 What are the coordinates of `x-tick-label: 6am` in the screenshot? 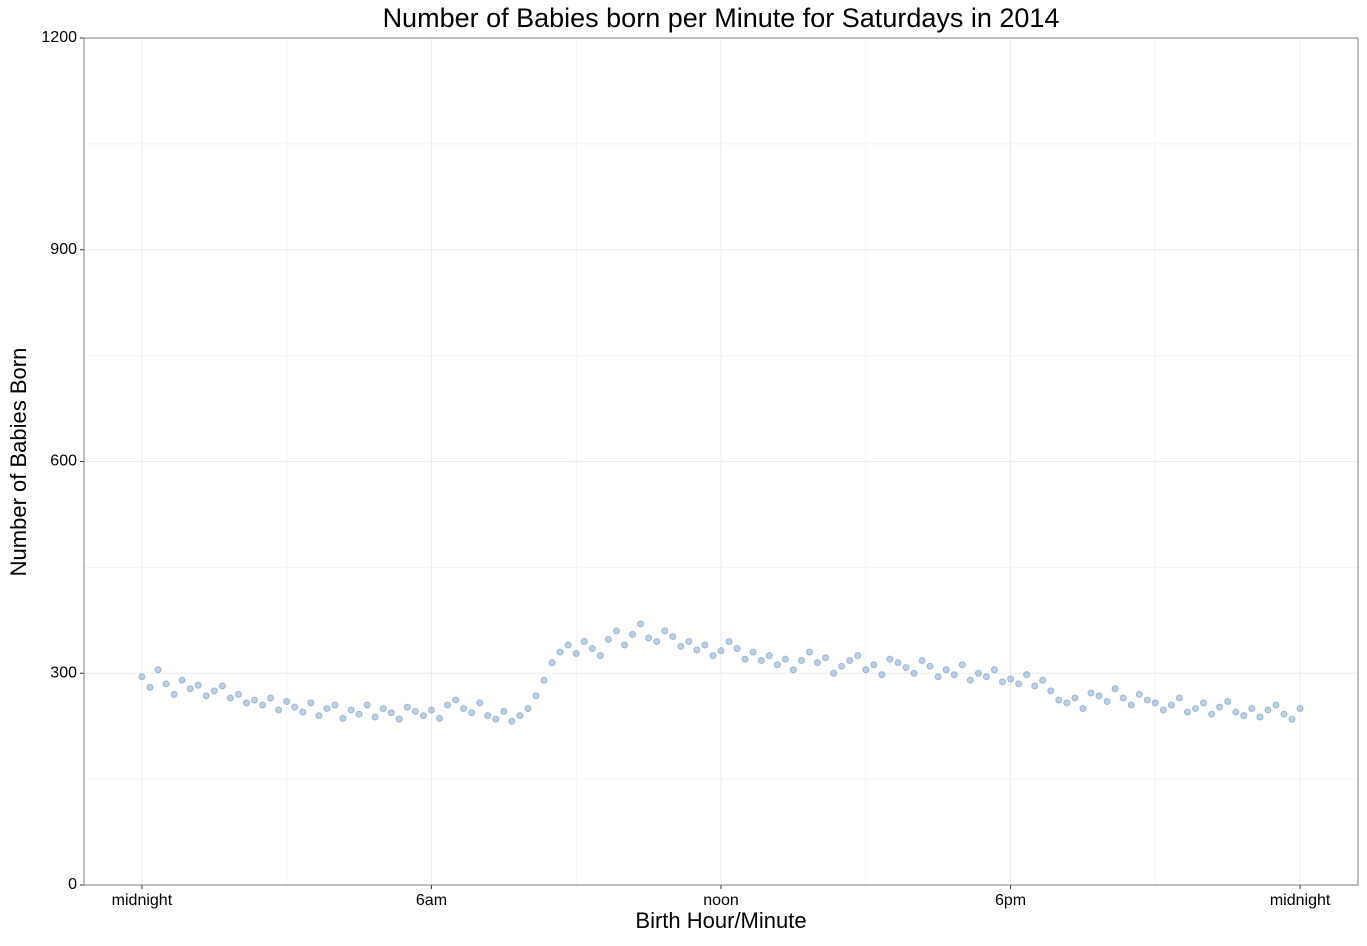 It's located at (431, 900).